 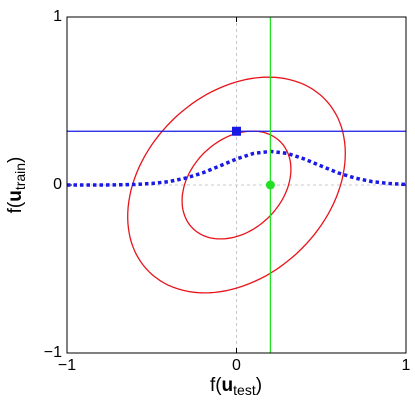 I want to click on y-label-bold: u, so click(x=15, y=196).